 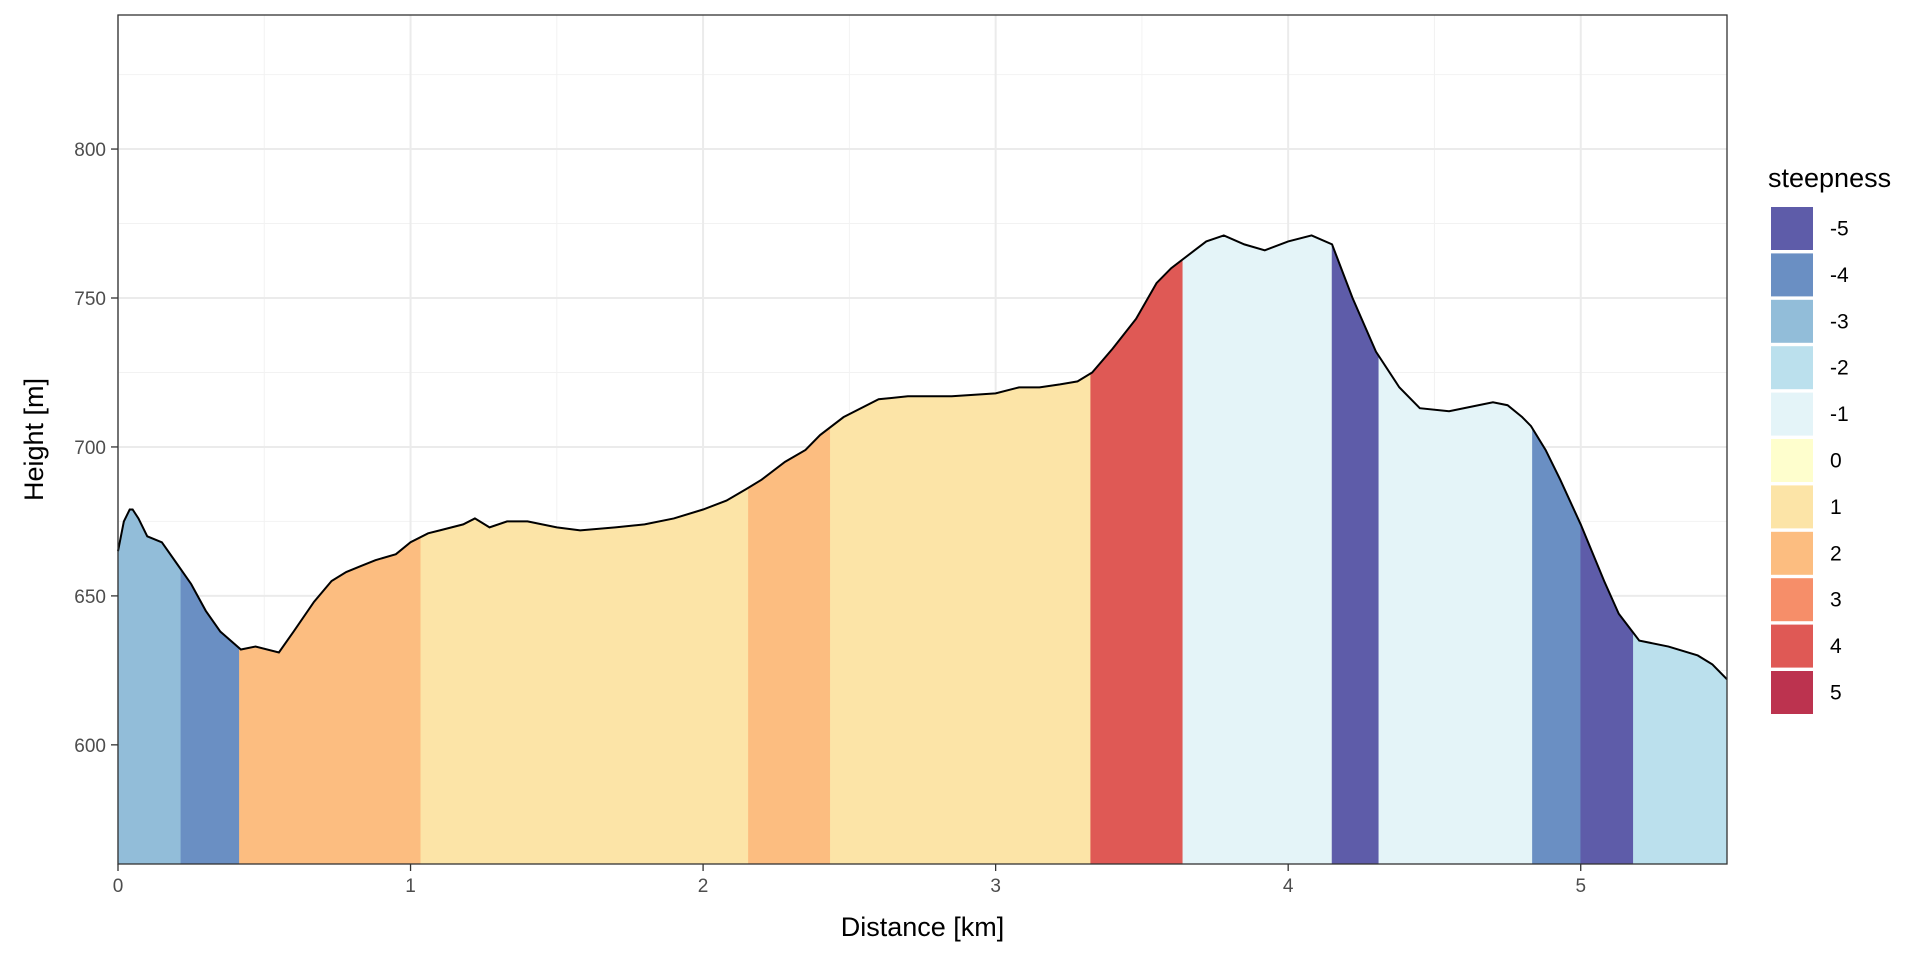 What do you see at coordinates (1839, 229) in the screenshot?
I see `legend-label: -5` at bounding box center [1839, 229].